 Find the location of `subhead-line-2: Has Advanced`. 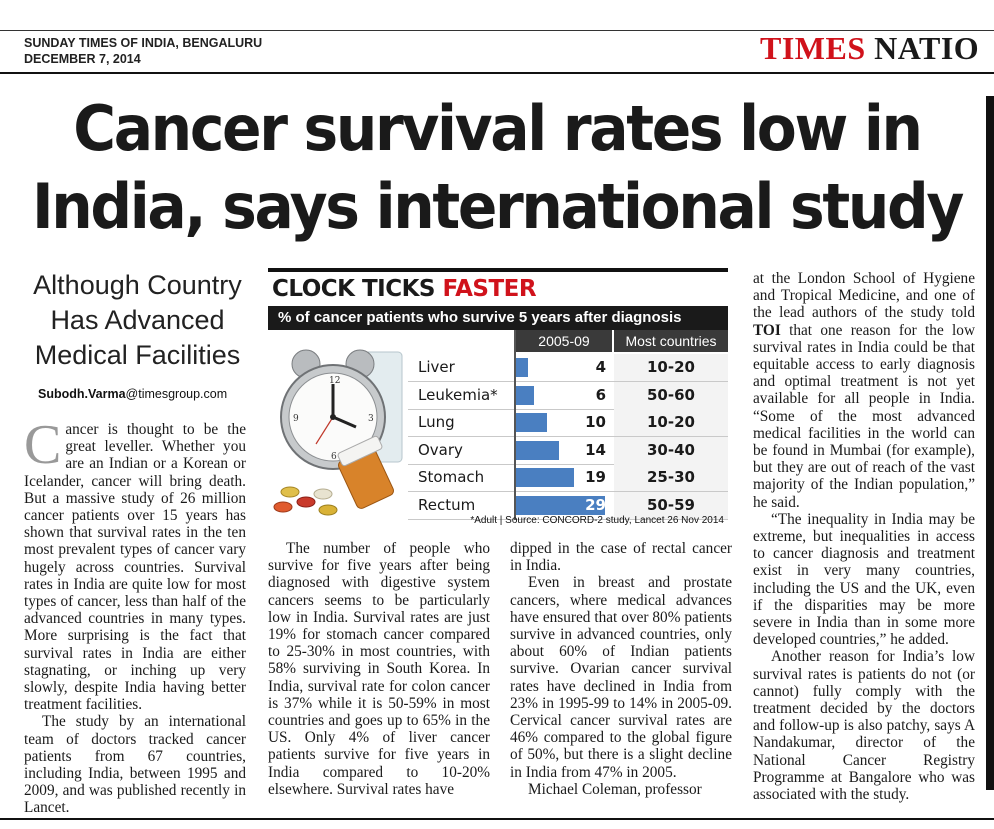

subhead-line-2: Has Advanced is located at coordinates (137, 320).